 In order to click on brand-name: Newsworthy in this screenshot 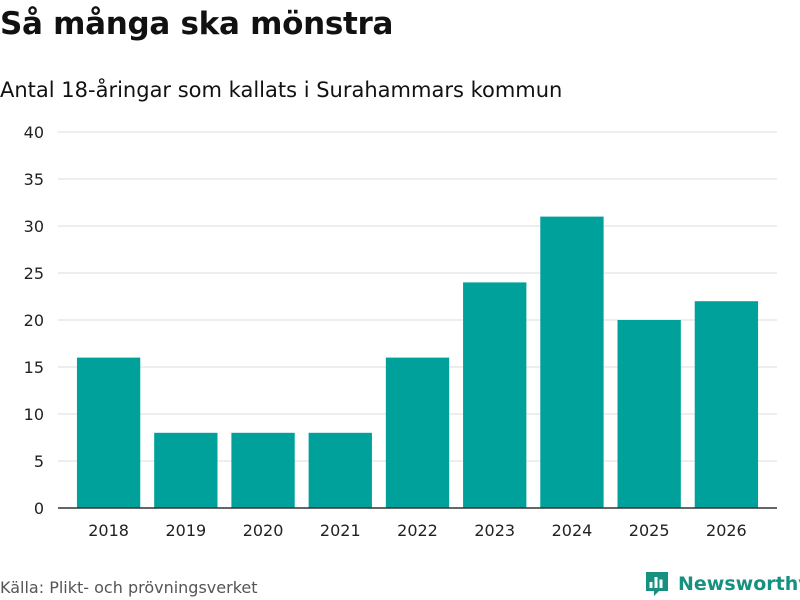, I will do `click(739, 584)`.